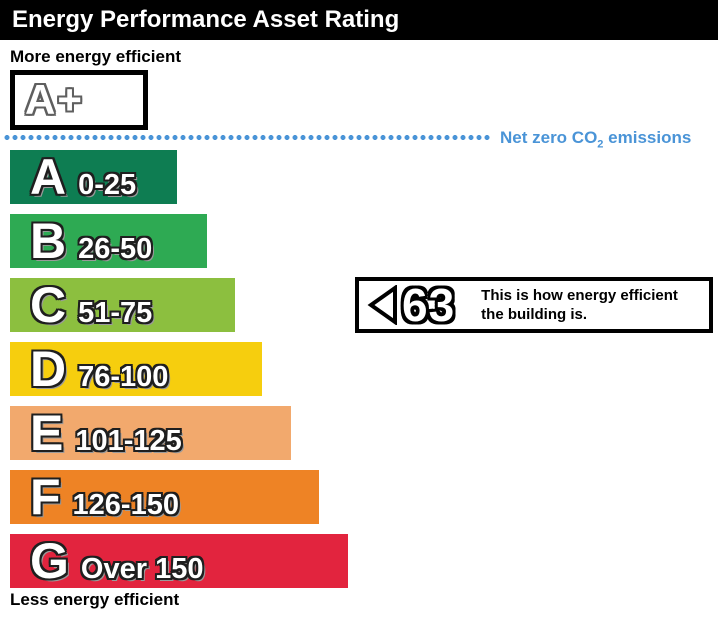 The image size is (718, 619). Describe the element at coordinates (429, 305) in the screenshot. I see `rating-value: 63` at that location.